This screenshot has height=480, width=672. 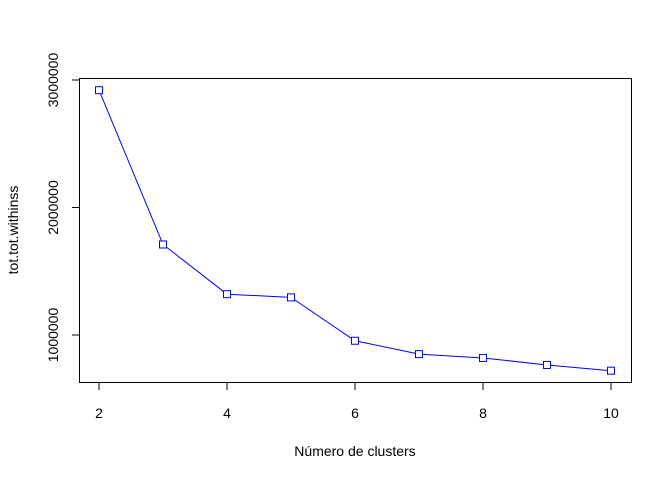 I want to click on x-axis-title: Número de clusters, so click(x=354, y=451).